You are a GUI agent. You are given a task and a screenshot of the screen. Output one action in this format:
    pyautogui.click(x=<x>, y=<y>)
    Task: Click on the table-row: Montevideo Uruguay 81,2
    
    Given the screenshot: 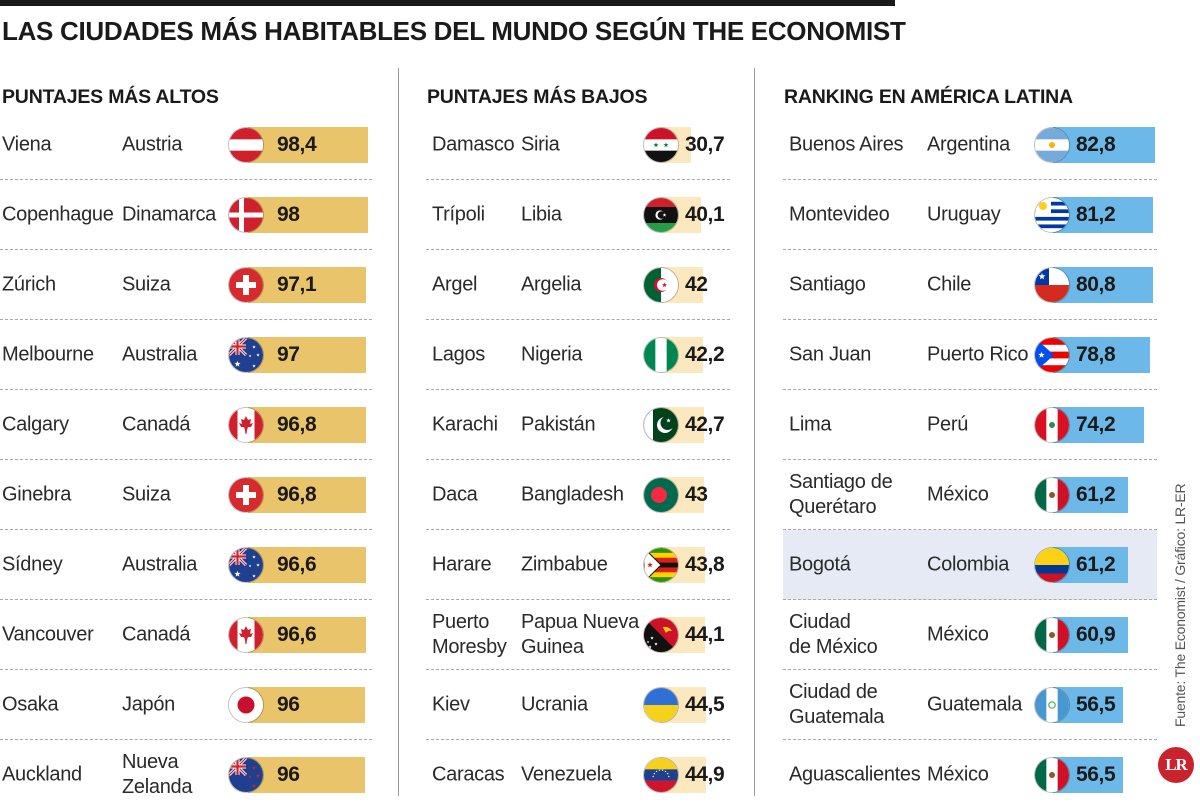 What is the action you would take?
    pyautogui.click(x=970, y=215)
    